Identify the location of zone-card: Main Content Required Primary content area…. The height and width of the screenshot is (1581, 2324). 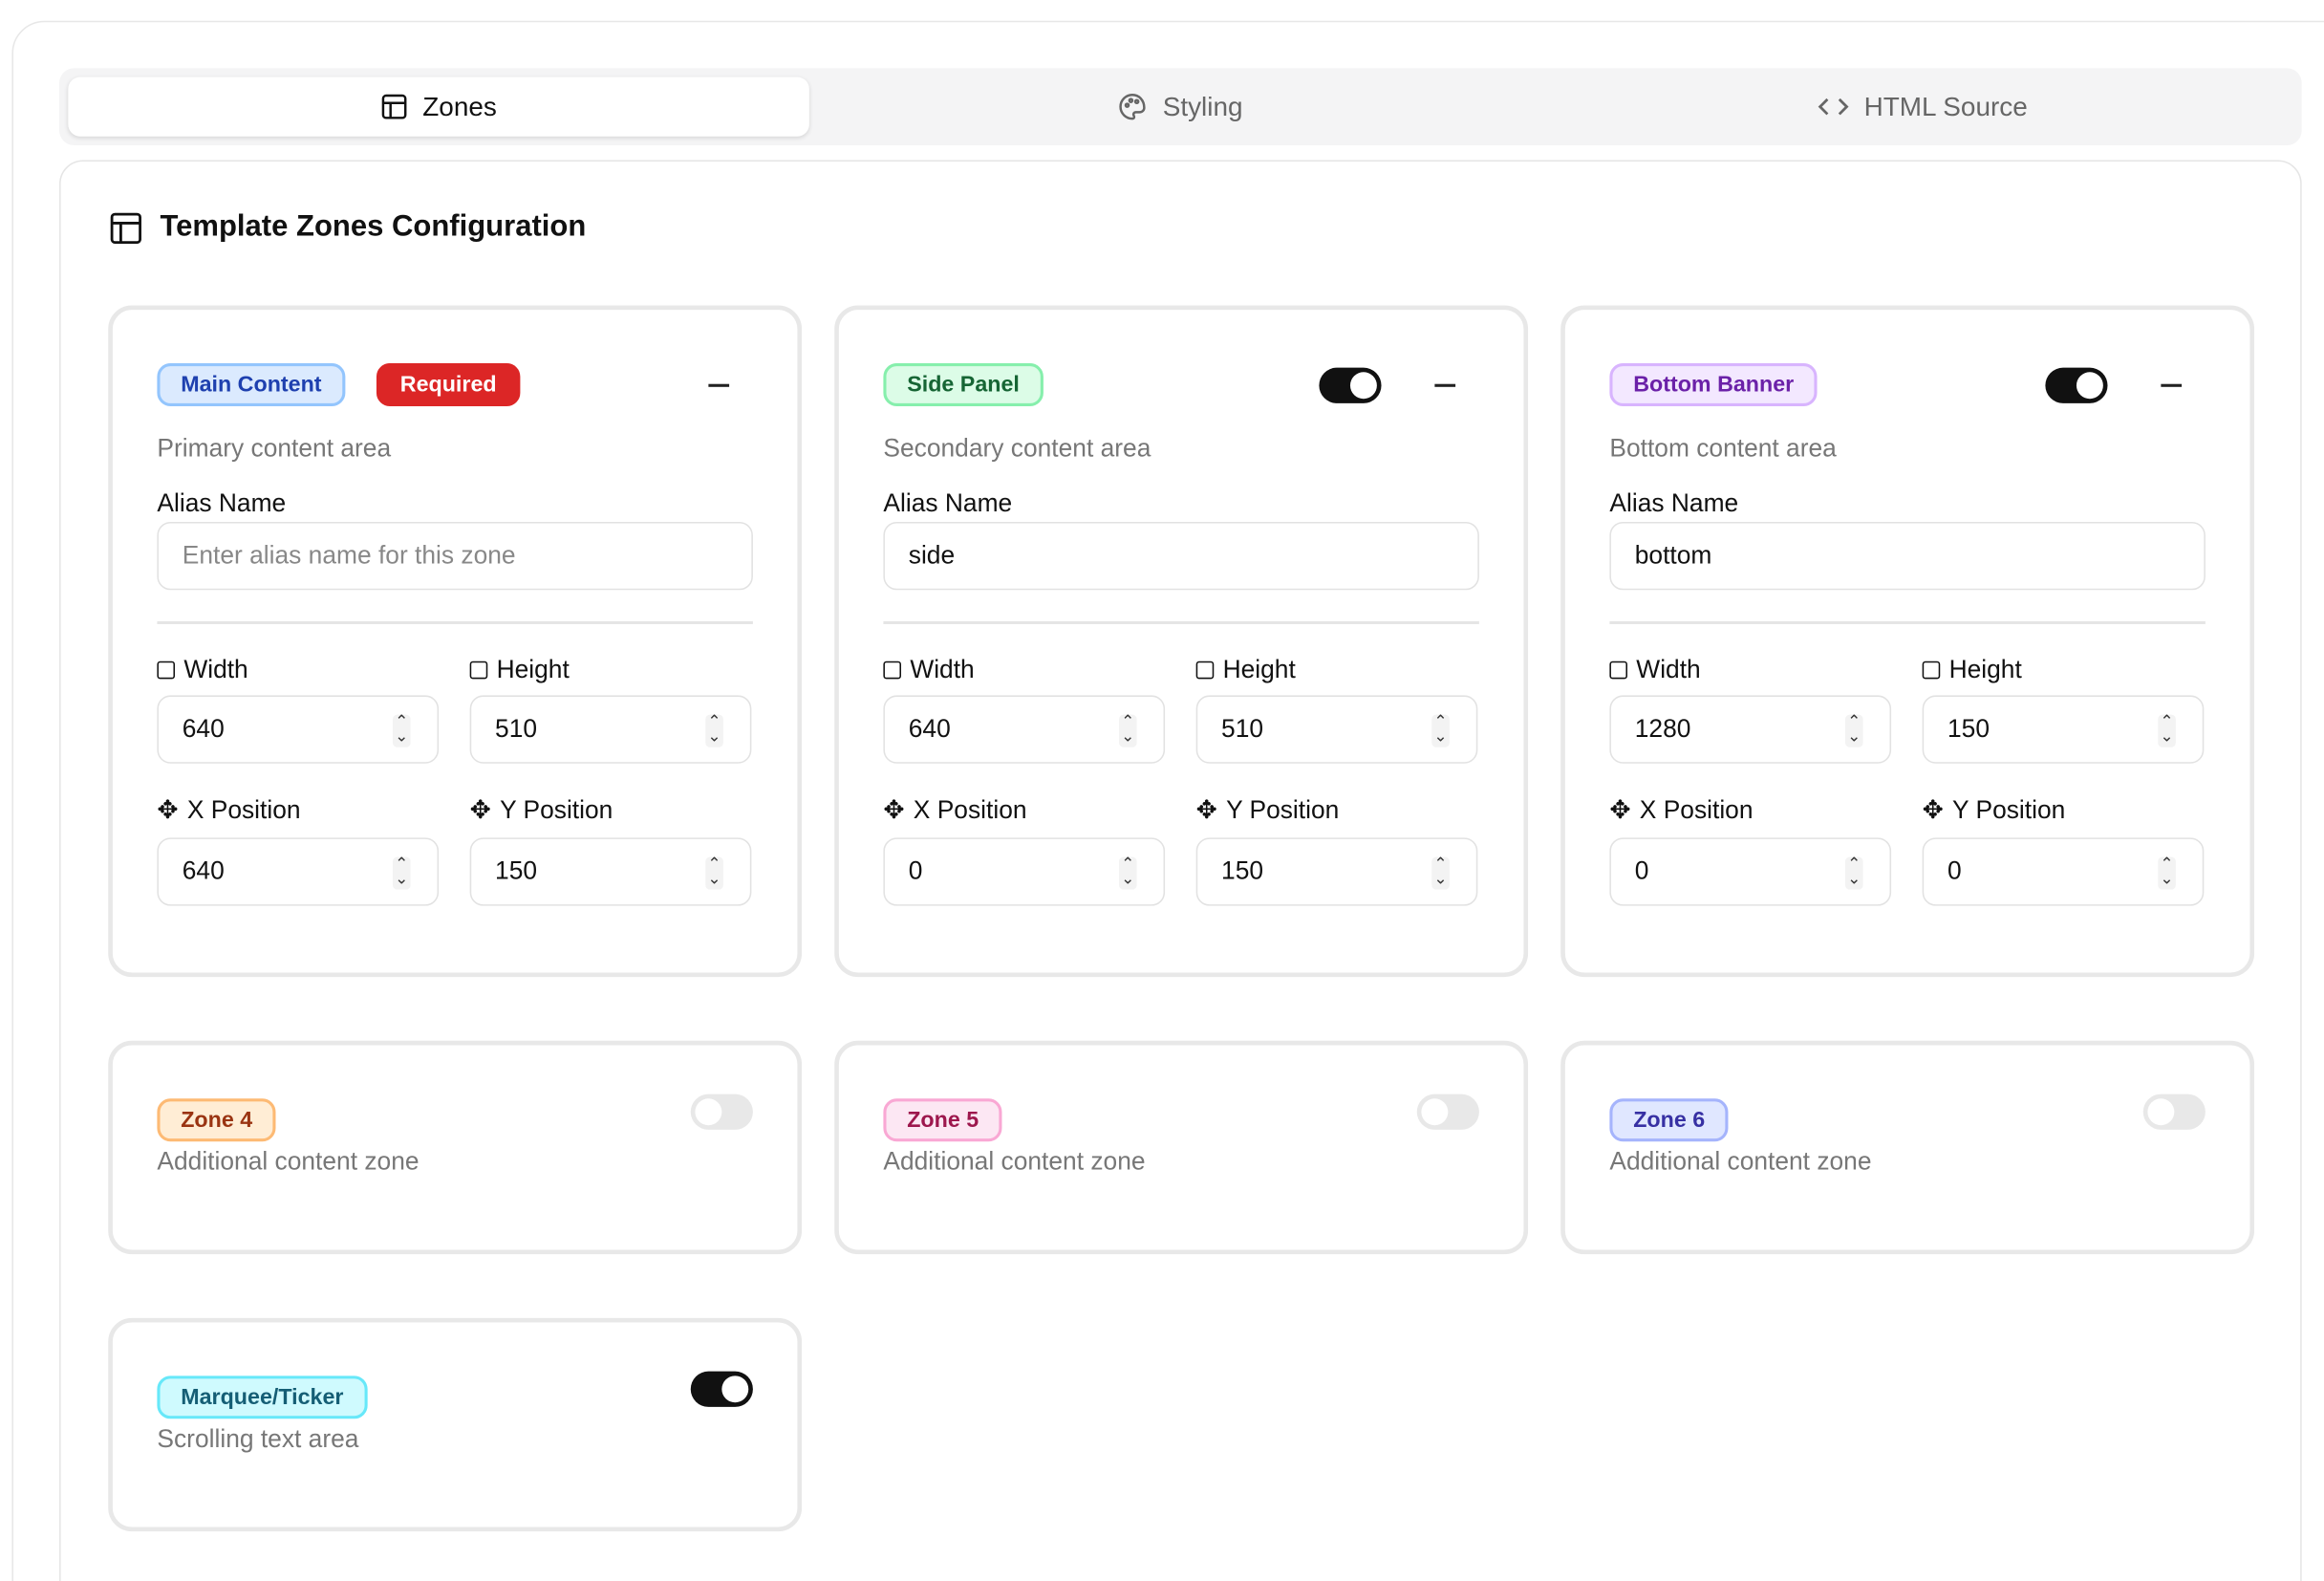
(455, 641).